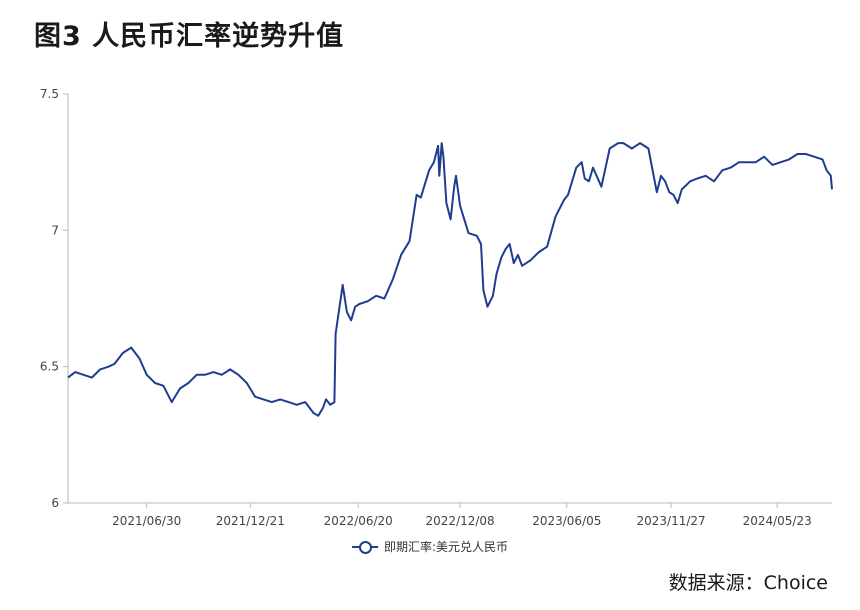 The height and width of the screenshot is (610, 860). I want to click on x-tick-label: 2023/11/27, so click(671, 521).